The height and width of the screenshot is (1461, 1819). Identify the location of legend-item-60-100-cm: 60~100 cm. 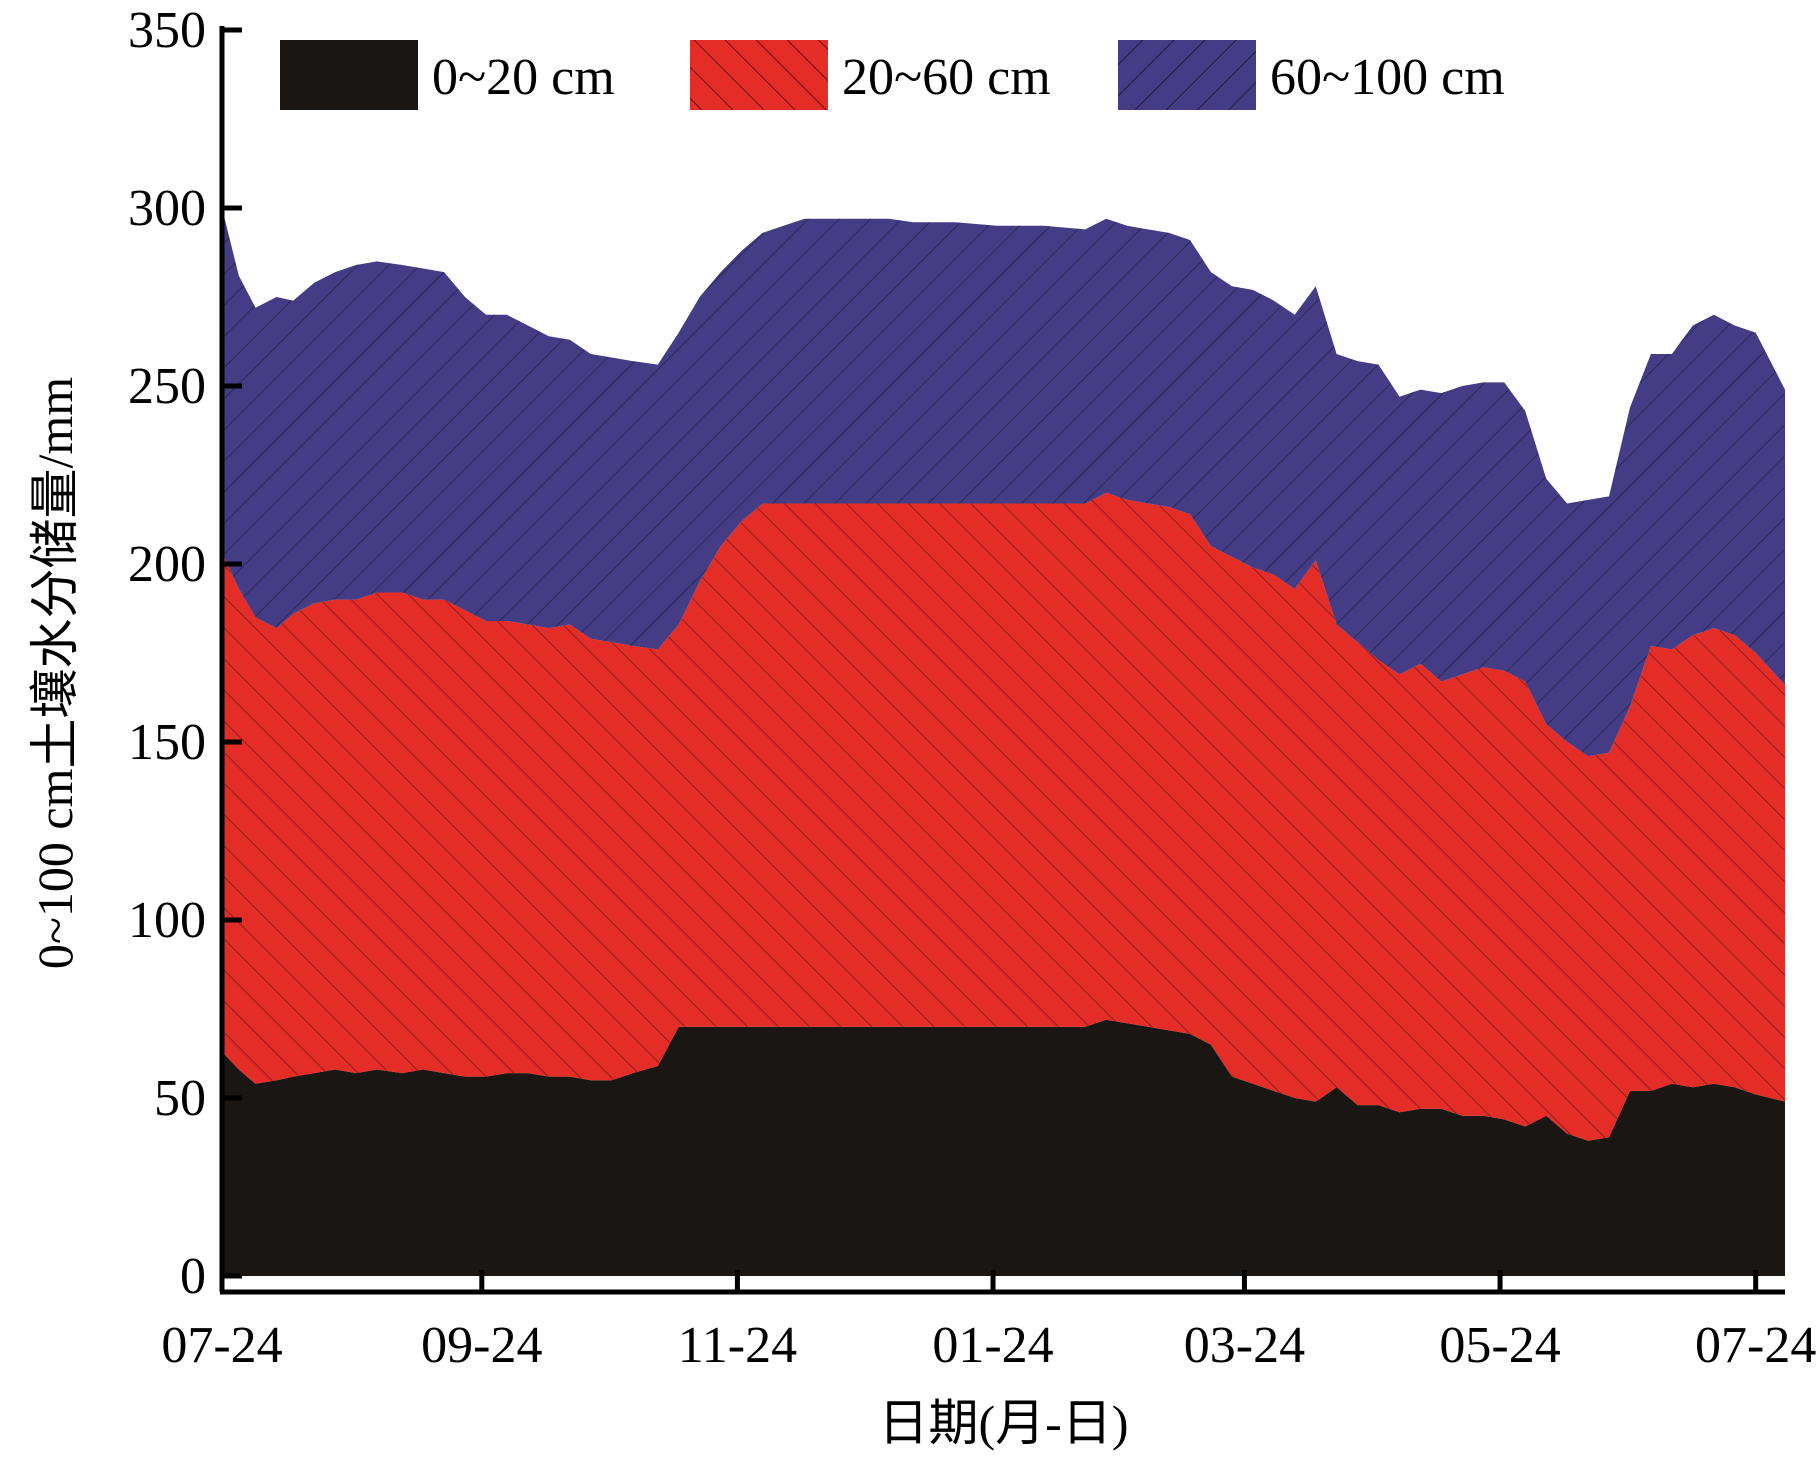
(1311, 75).